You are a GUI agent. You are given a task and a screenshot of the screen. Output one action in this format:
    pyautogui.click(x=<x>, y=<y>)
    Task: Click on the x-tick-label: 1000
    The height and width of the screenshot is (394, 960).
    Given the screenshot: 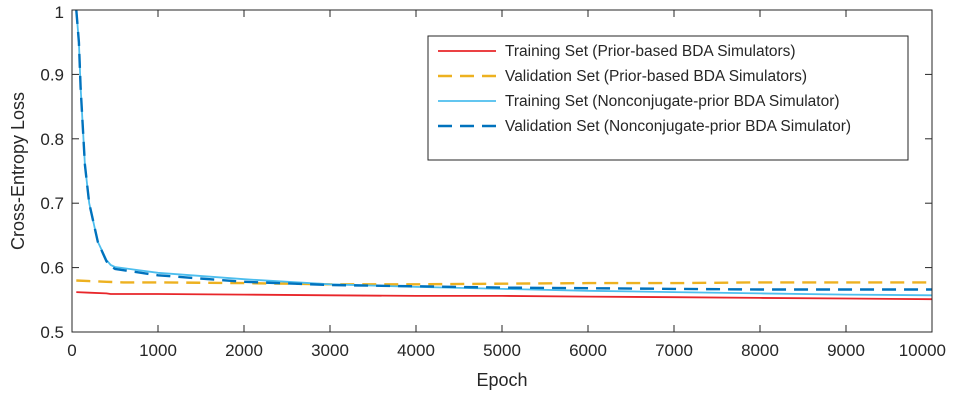 What is the action you would take?
    pyautogui.click(x=158, y=350)
    